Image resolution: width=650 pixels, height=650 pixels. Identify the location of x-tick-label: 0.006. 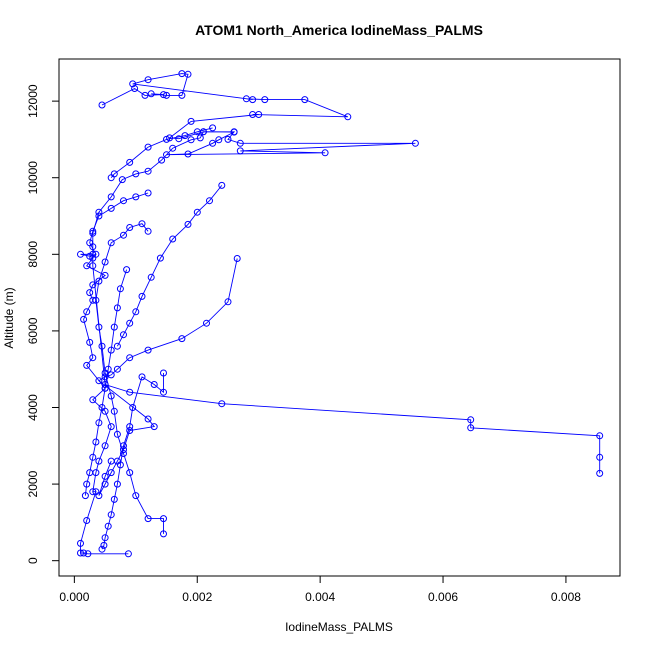
(443, 597).